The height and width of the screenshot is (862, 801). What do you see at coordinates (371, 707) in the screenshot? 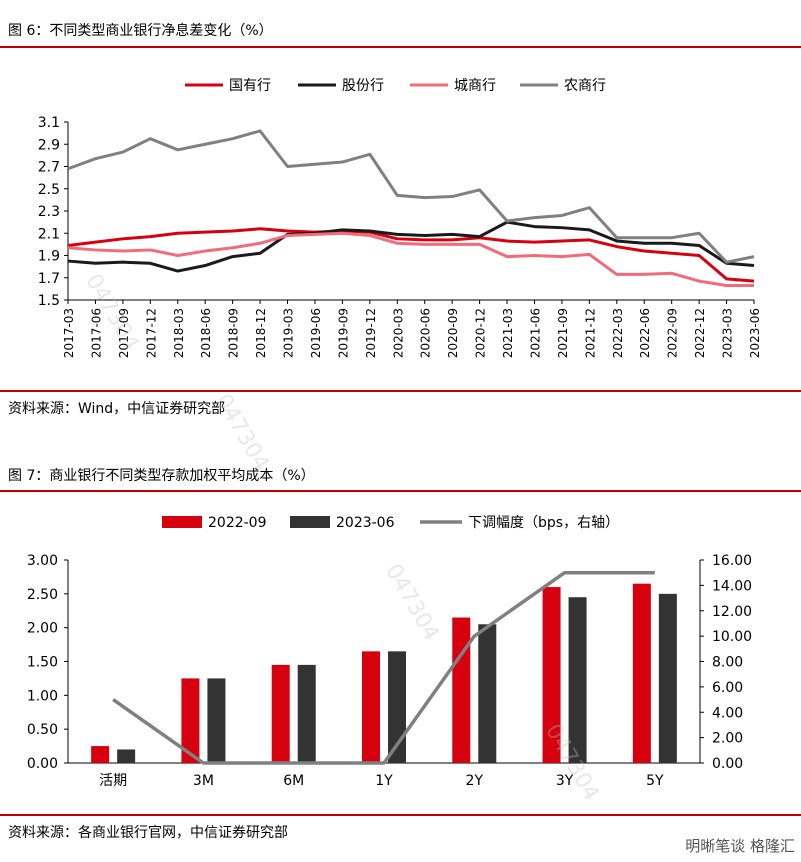
I see `bar-2022-09-1Y` at bounding box center [371, 707].